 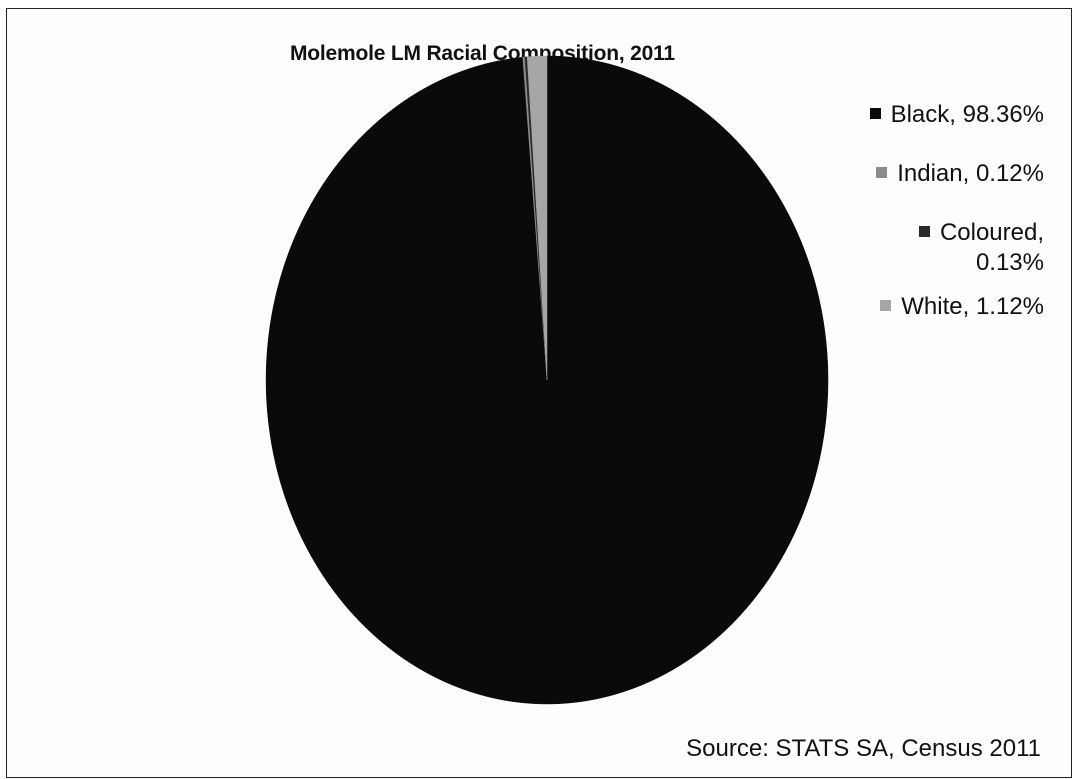 I want to click on legend-label-coloured: Coloured,, so click(x=991, y=232).